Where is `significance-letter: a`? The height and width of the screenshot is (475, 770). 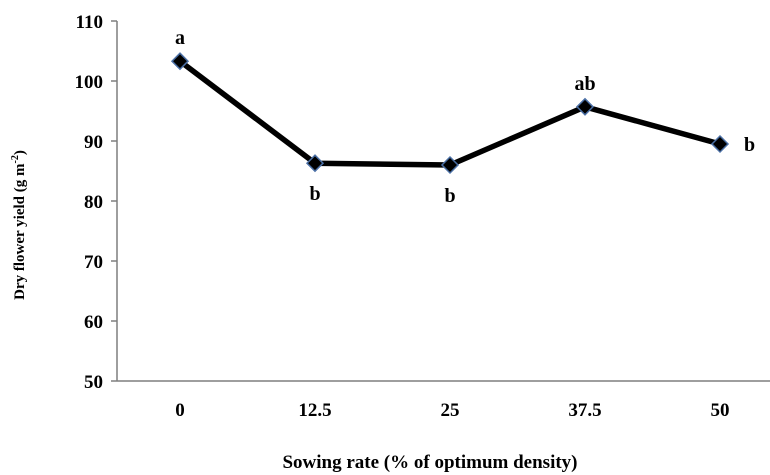 significance-letter: a is located at coordinates (180, 38).